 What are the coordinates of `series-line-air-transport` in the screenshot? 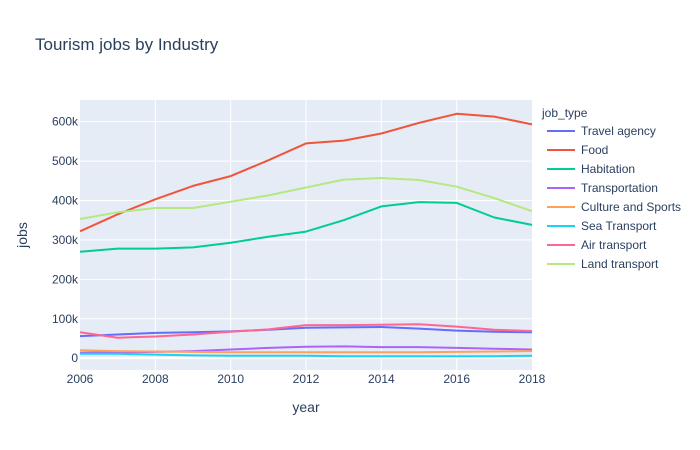 It's located at (306, 331).